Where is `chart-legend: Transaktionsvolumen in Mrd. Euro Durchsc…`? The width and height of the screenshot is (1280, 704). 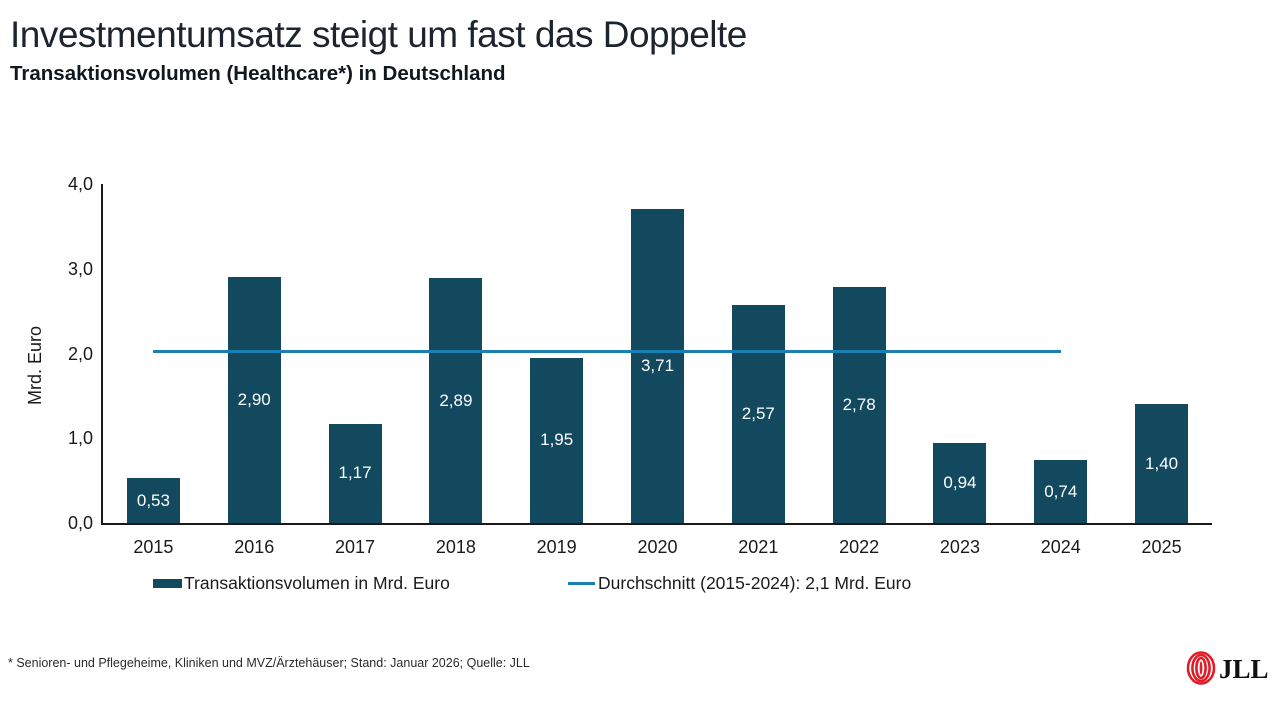
chart-legend: Transaktionsvolumen in Mrd. Euro Durchsc… is located at coordinates (640, 583).